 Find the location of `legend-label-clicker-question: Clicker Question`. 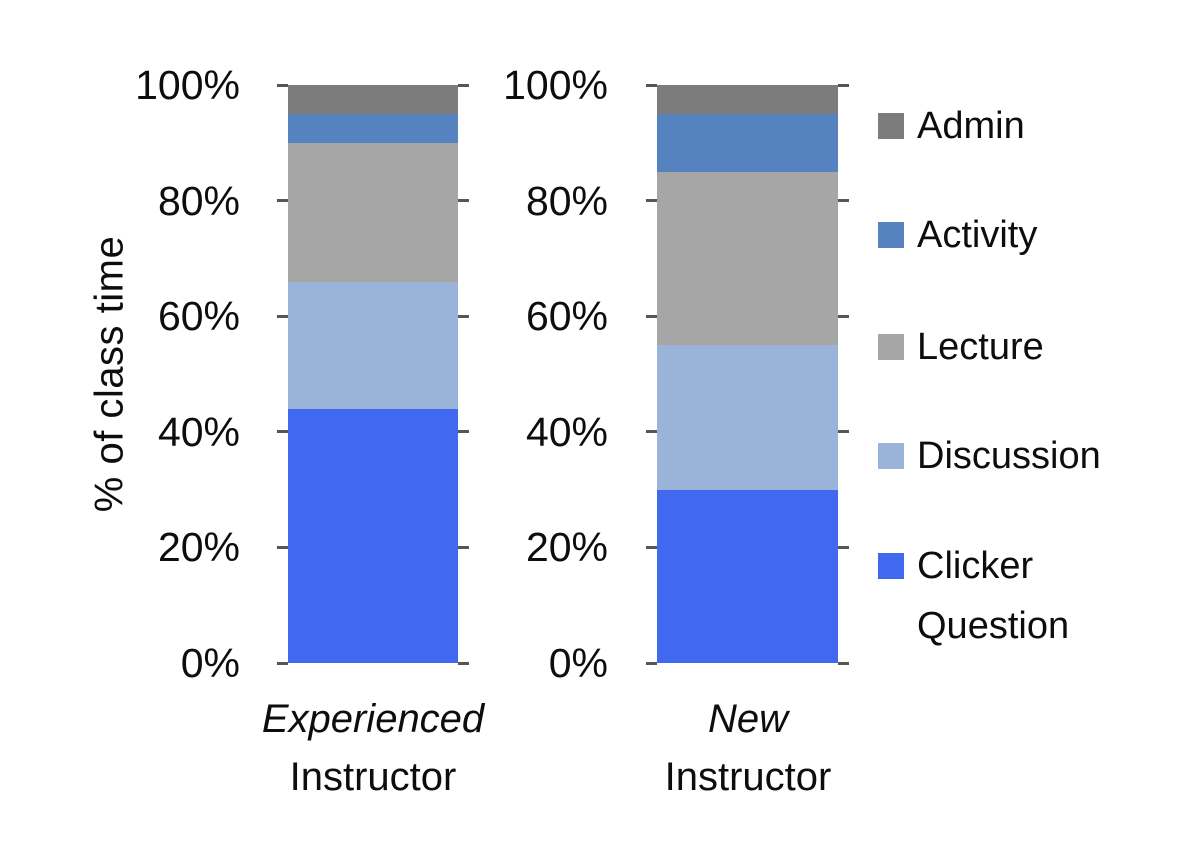

legend-label-clicker-question: Clicker Question is located at coordinates (993, 596).